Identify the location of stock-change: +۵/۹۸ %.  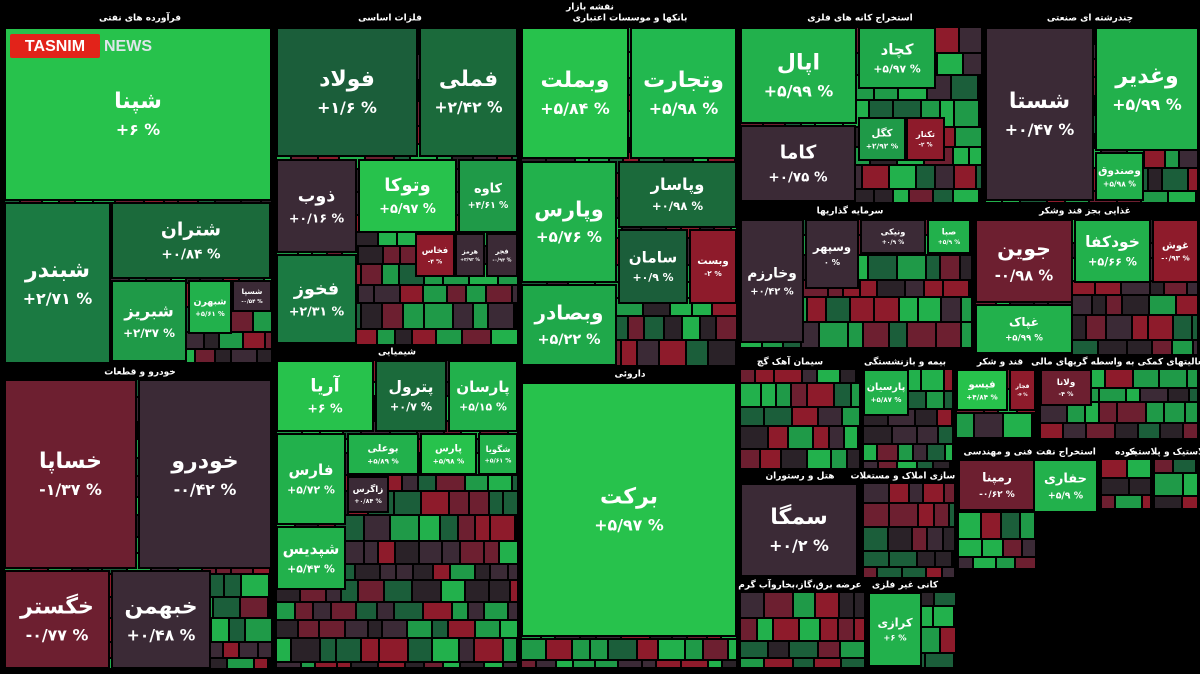
(449, 461).